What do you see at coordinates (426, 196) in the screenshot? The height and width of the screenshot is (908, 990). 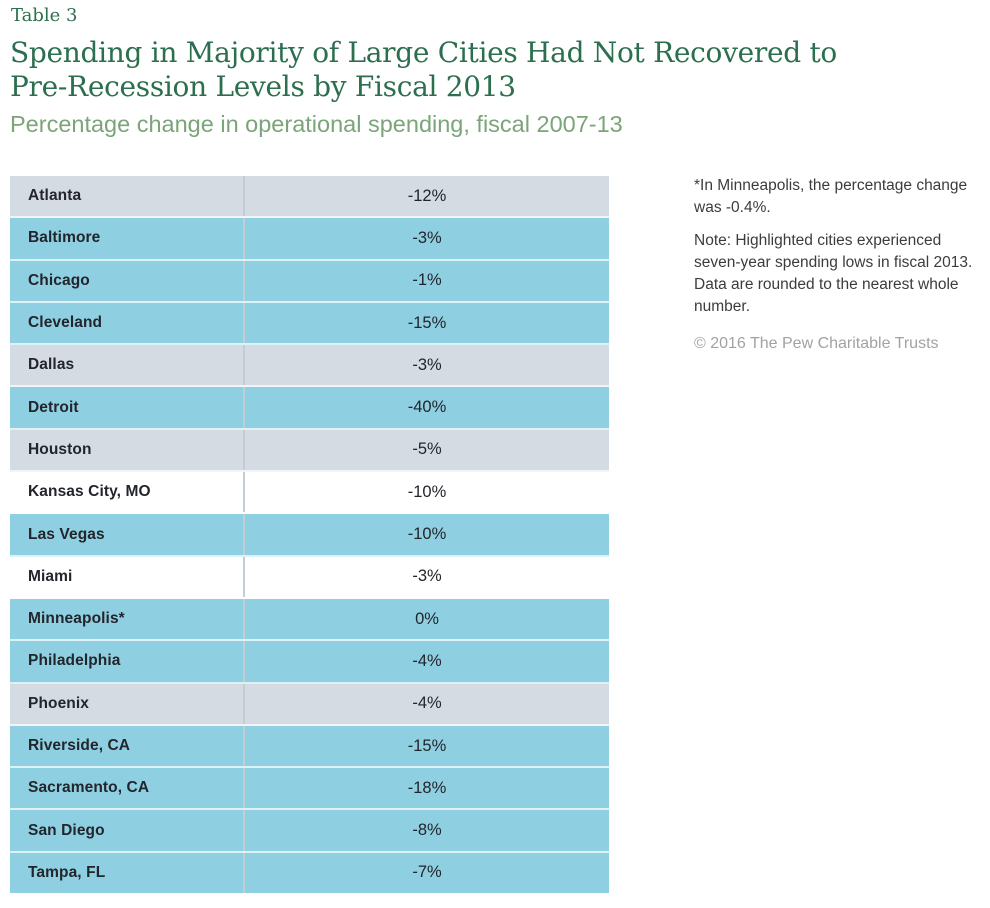 I see `value-cell: -12%` at bounding box center [426, 196].